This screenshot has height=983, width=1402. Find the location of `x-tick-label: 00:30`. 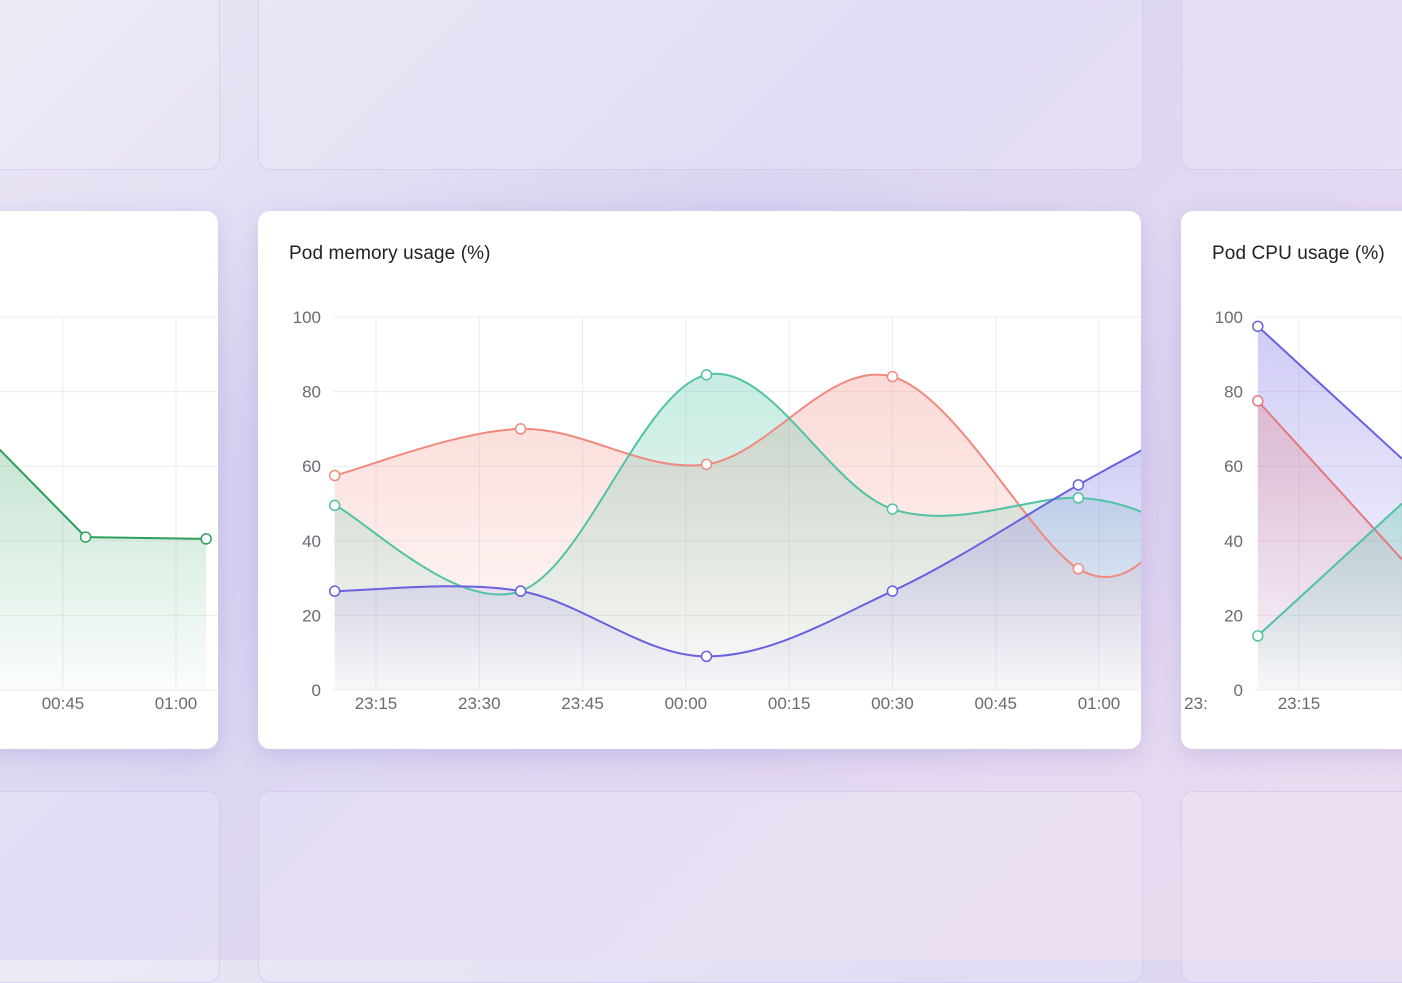

x-tick-label: 00:30 is located at coordinates (892, 703).